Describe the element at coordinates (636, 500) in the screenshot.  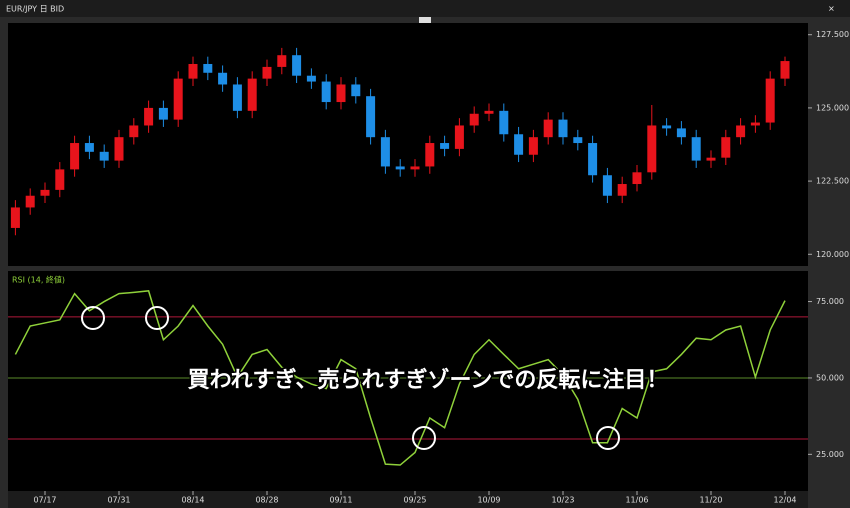
I see `x-tick-label: 11/06` at that location.